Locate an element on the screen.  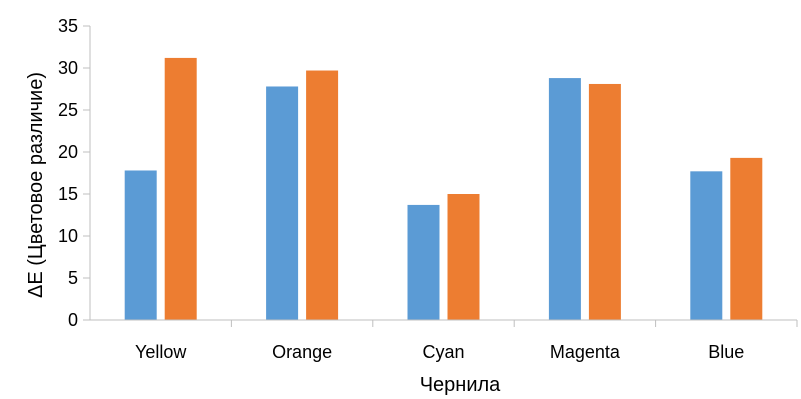
y-tick-label: 15 is located at coordinates (68, 194).